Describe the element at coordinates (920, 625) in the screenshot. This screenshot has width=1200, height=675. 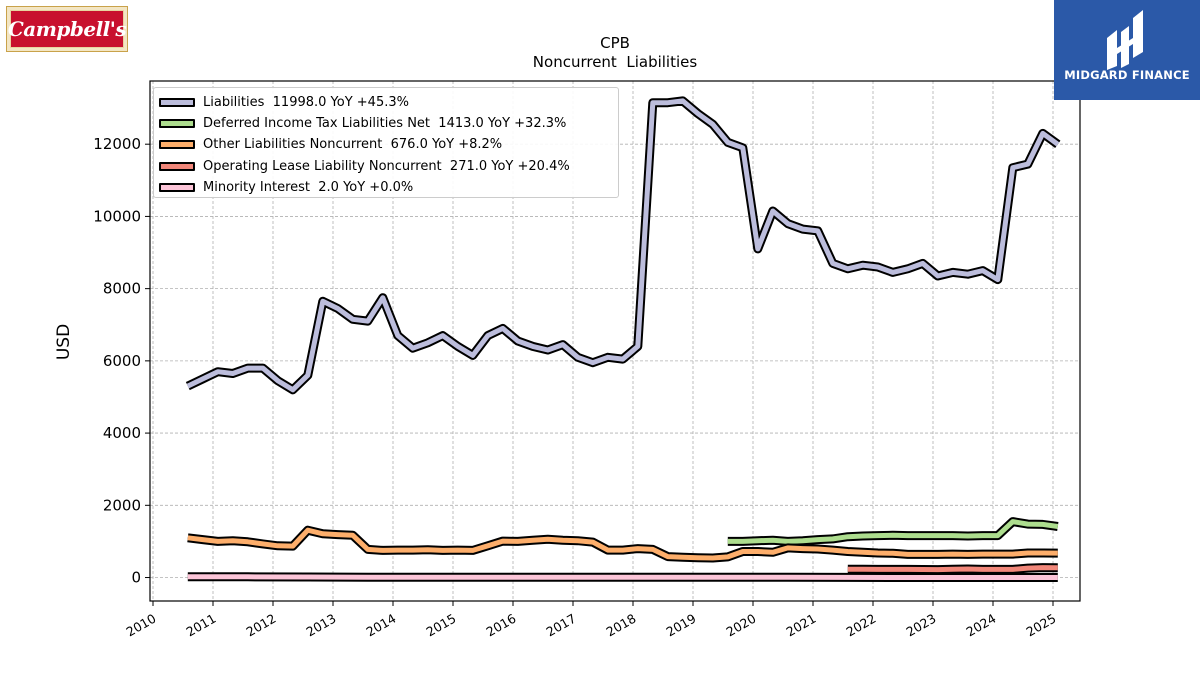
I see `x-tick-label: 2023` at that location.